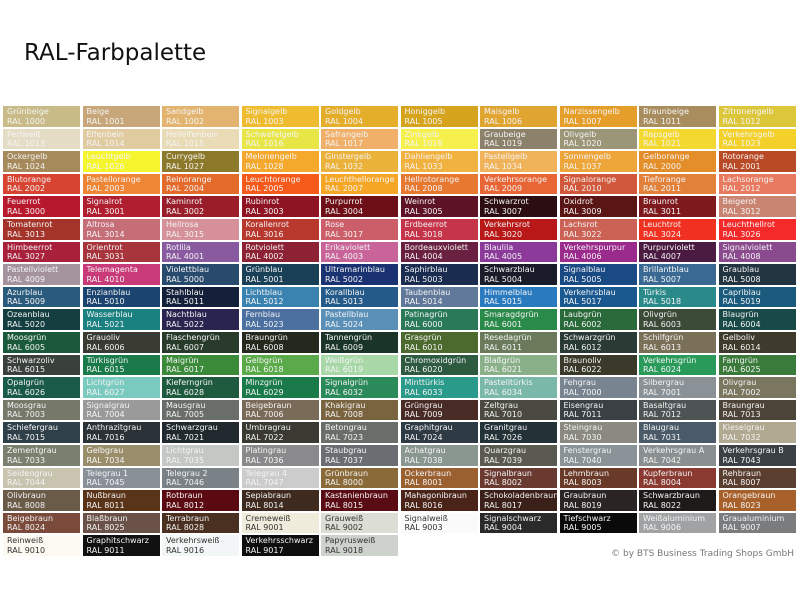 This screenshot has height=600, width=800. I want to click on color-swatch: Capriblau RAL 5019, so click(757, 297).